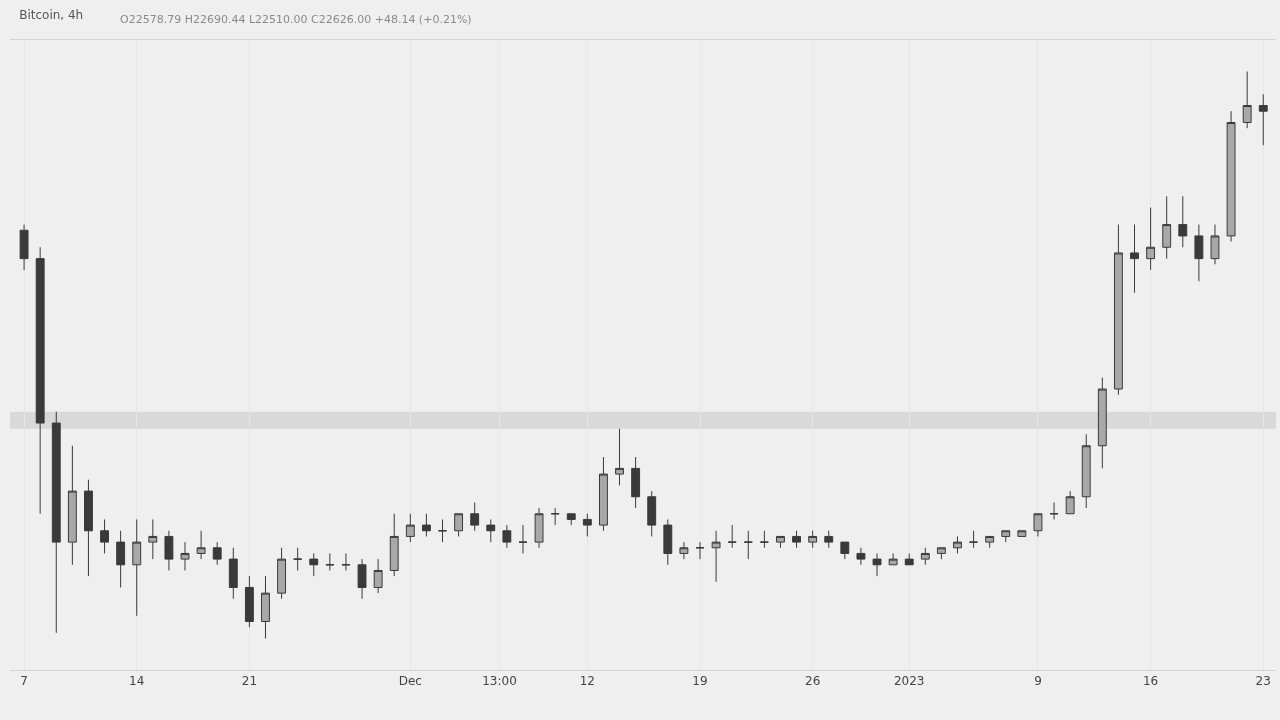  Describe the element at coordinates (296, 19) in the screenshot. I see `text: O22578.79 H22690.44 L22510.00 C22626.00 +48.14 (+0.21%)` at that location.